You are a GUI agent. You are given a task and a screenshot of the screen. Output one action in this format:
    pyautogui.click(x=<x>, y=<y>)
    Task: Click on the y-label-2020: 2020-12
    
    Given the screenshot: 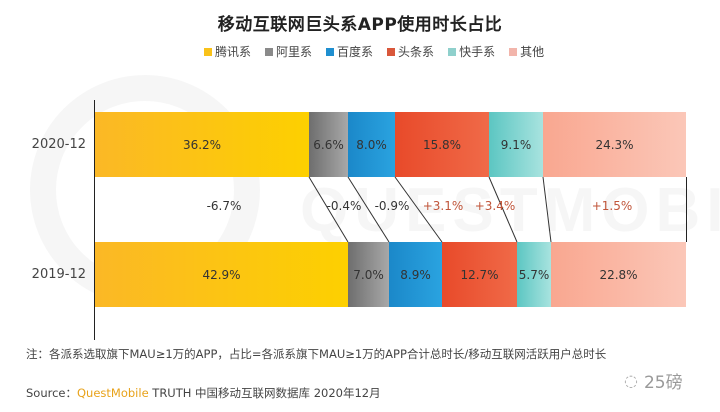 What is the action you would take?
    pyautogui.click(x=58, y=144)
    